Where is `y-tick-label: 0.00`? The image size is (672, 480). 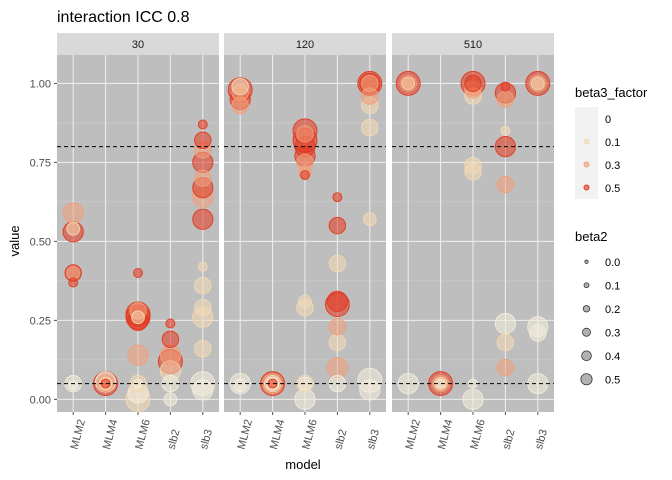
y-tick-label: 0.00 is located at coordinates (40, 400).